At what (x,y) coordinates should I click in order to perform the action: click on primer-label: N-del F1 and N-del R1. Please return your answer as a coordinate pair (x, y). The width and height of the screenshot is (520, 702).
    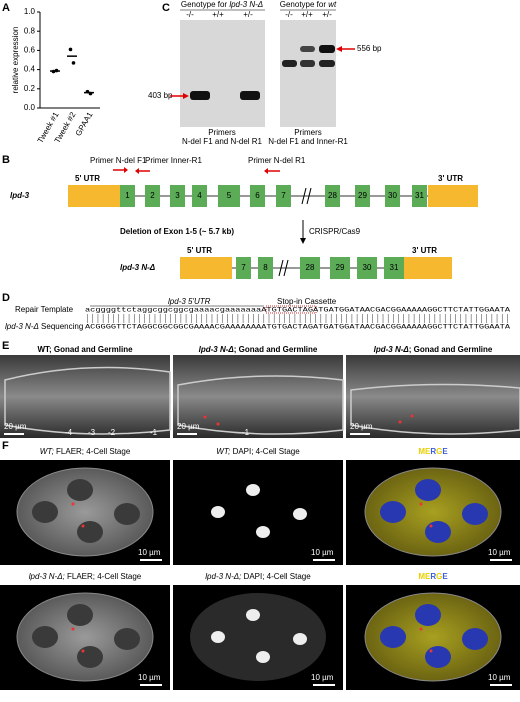
    Looking at the image, I should click on (222, 141).